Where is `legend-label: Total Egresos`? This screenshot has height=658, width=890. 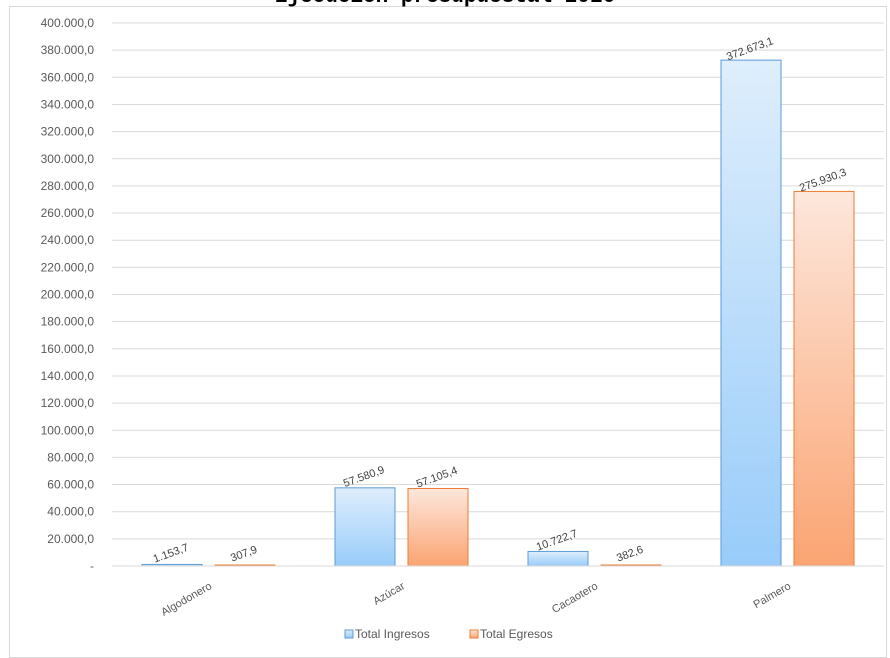 legend-label: Total Egresos is located at coordinates (516, 634).